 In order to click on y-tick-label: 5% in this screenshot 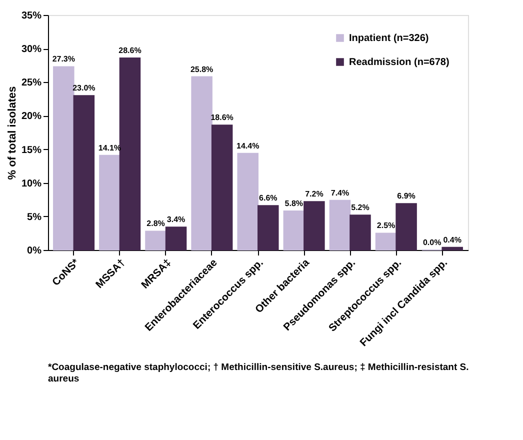, I will do `click(34, 217)`.